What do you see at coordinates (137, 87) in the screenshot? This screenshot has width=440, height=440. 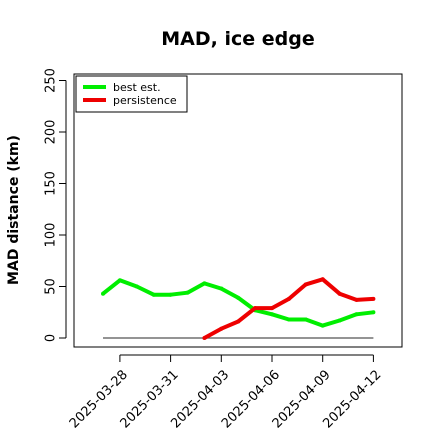 I see `legend-label-best-est: best est.` at bounding box center [137, 87].